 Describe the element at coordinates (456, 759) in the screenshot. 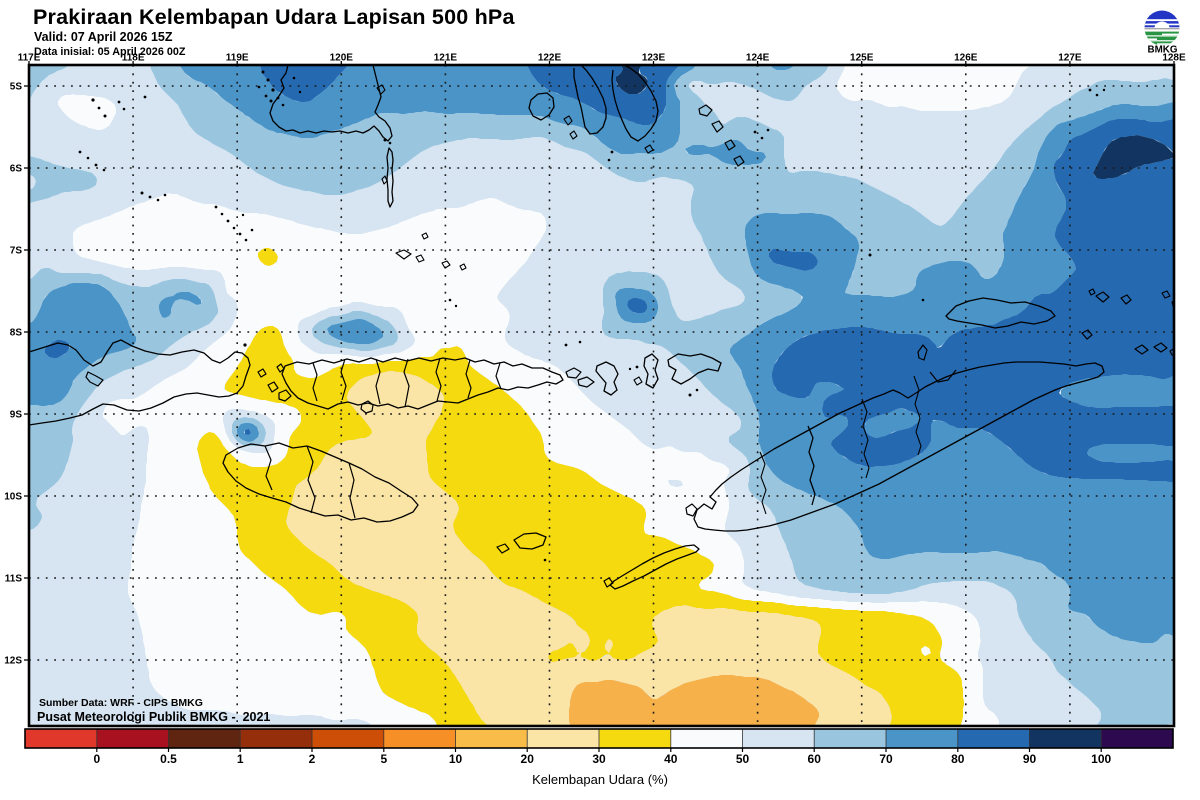

I see `svg-text: 10` at that location.